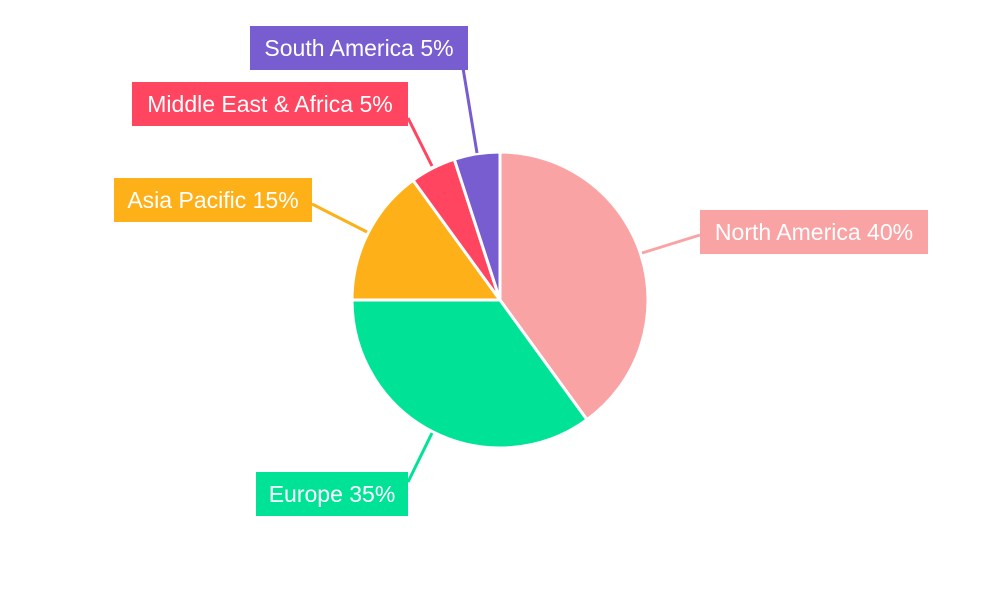 The height and width of the screenshot is (600, 1000). I want to click on data-label-asia-pacific: Asia Pacific 15%, so click(212, 200).